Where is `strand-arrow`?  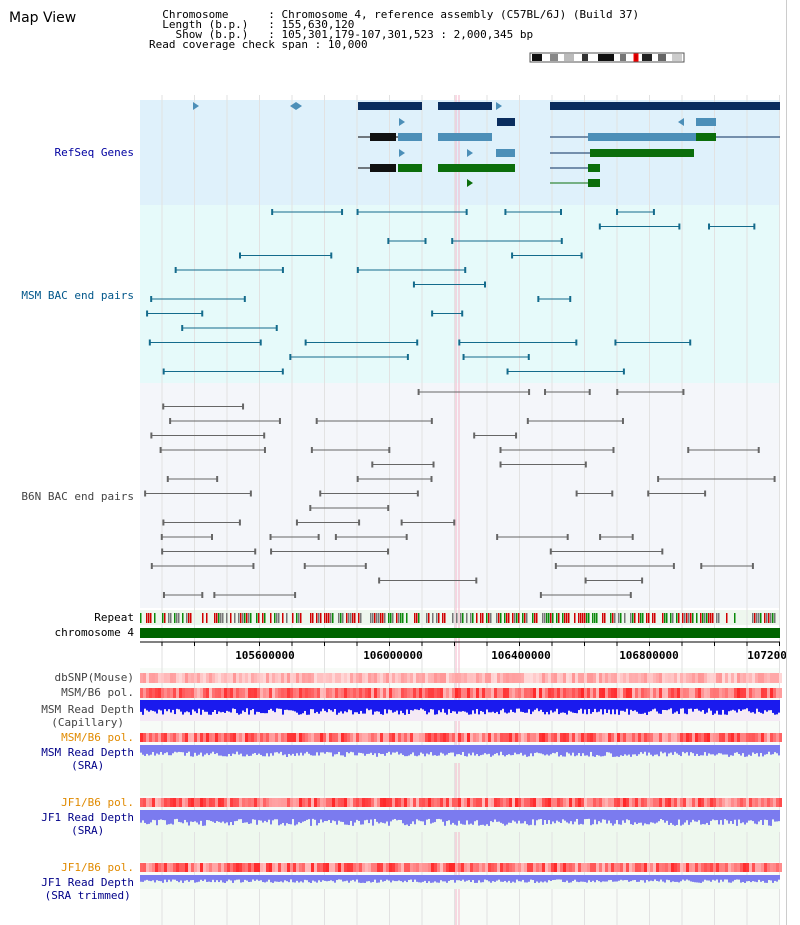 strand-arrow is located at coordinates (293, 106).